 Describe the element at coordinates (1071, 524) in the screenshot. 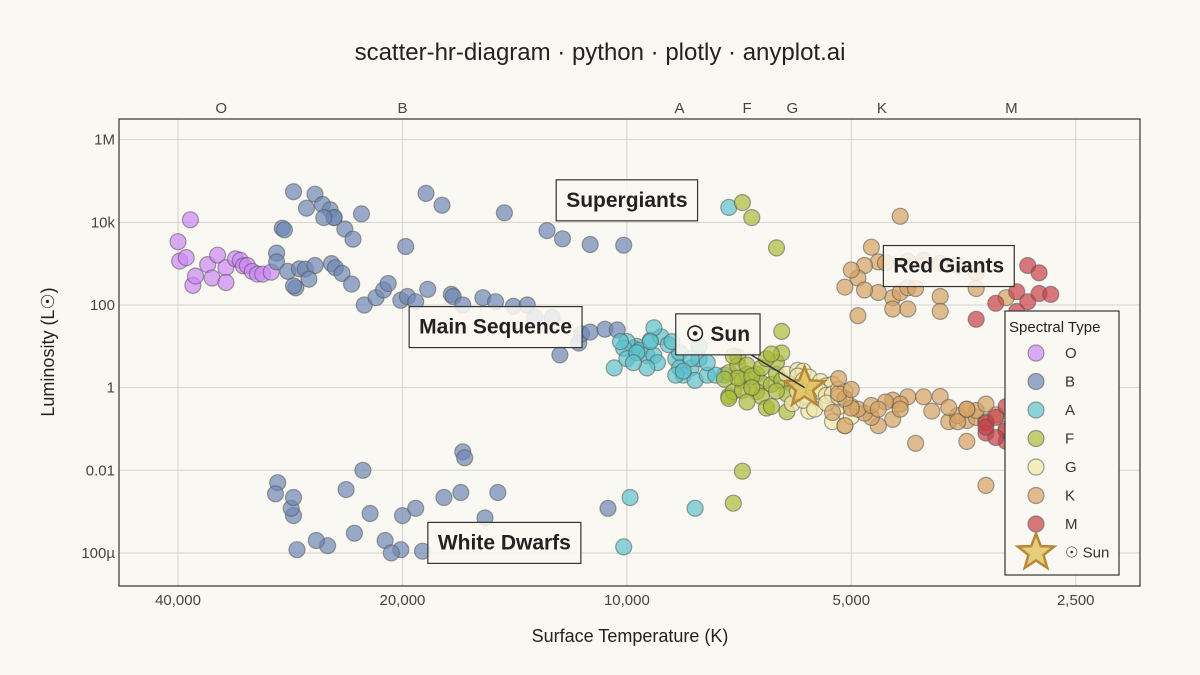

I see `legend-label-m: M` at that location.